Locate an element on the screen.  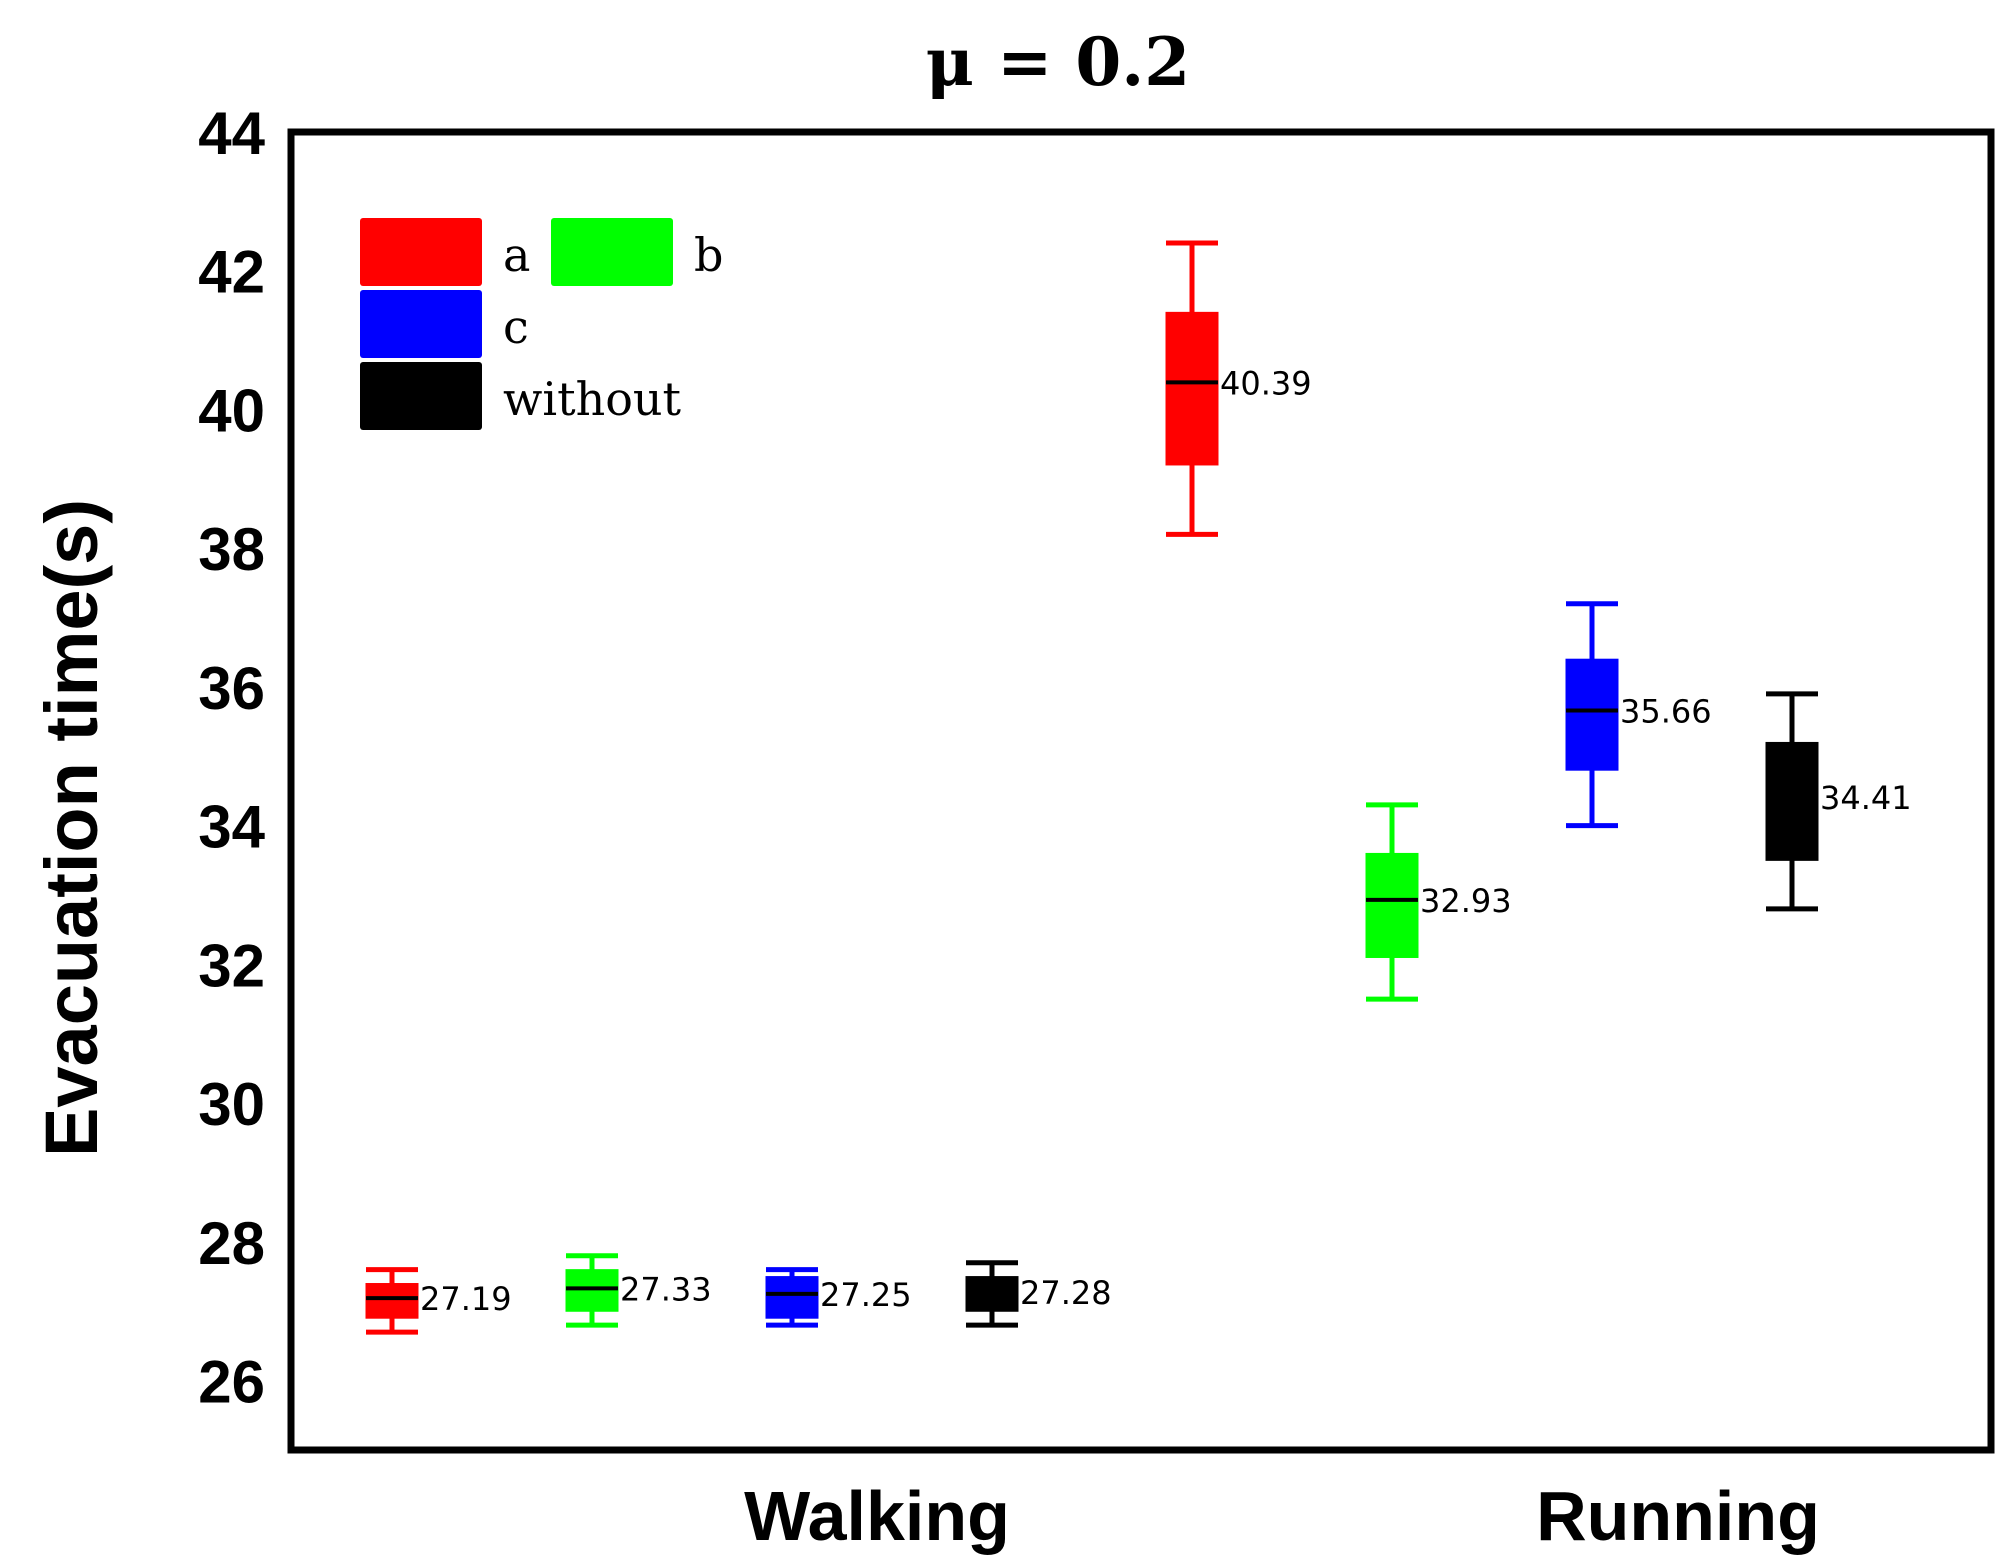
y-tick-label: 42 is located at coordinates (231, 272).